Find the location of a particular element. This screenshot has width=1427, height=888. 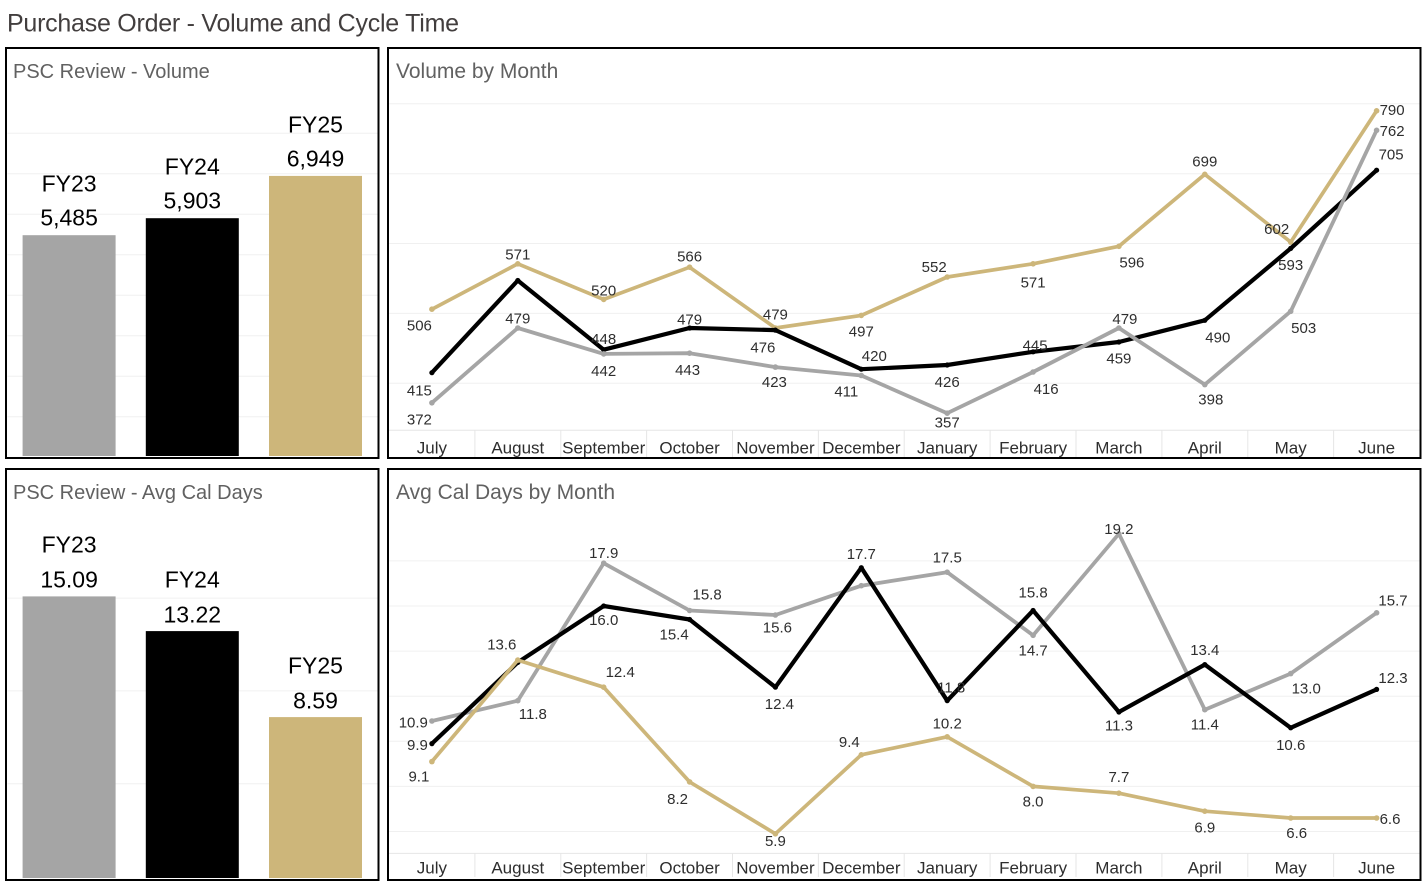

svg-text: 411 is located at coordinates (846, 392).